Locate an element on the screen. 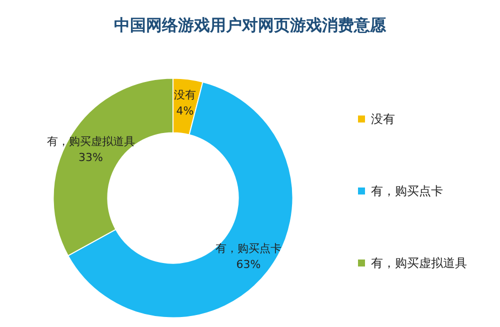  data-label: 63% is located at coordinates (248, 265).